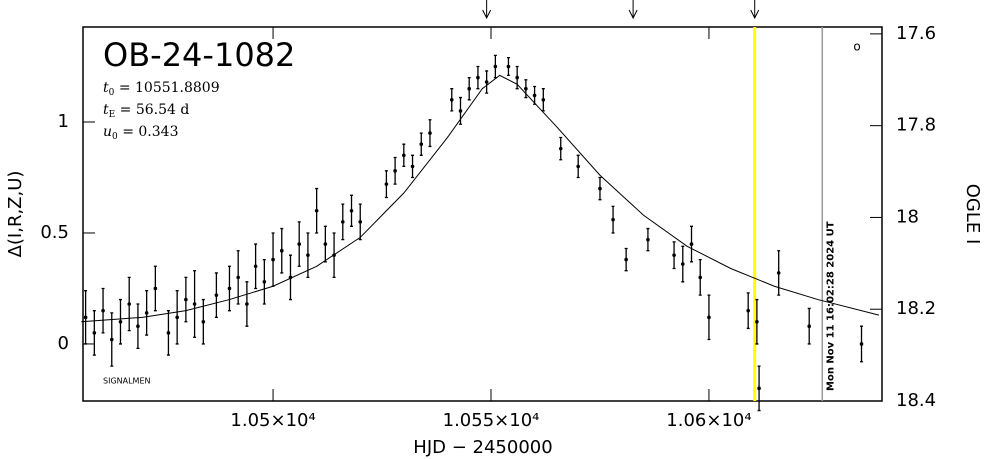 Image resolution: width=986 pixels, height=459 pixels. Describe the element at coordinates (907, 216) in the screenshot. I see `y2-tick-label: 18` at that location.